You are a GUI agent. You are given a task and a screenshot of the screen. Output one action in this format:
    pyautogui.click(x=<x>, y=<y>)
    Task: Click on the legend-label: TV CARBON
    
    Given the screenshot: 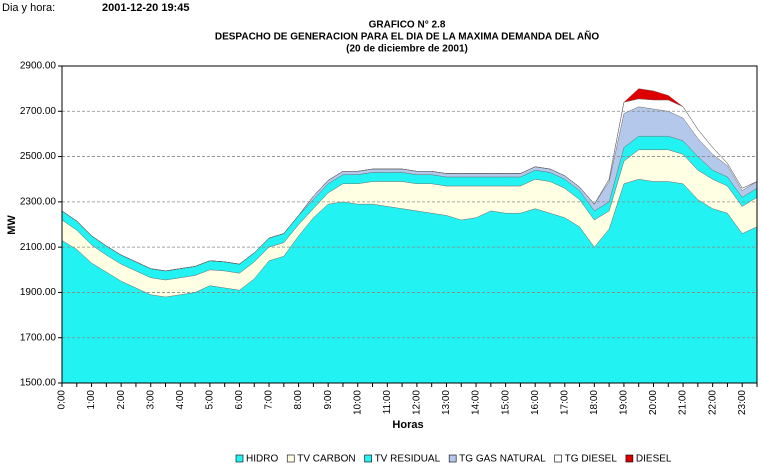 What is the action you would take?
    pyautogui.click(x=326, y=459)
    